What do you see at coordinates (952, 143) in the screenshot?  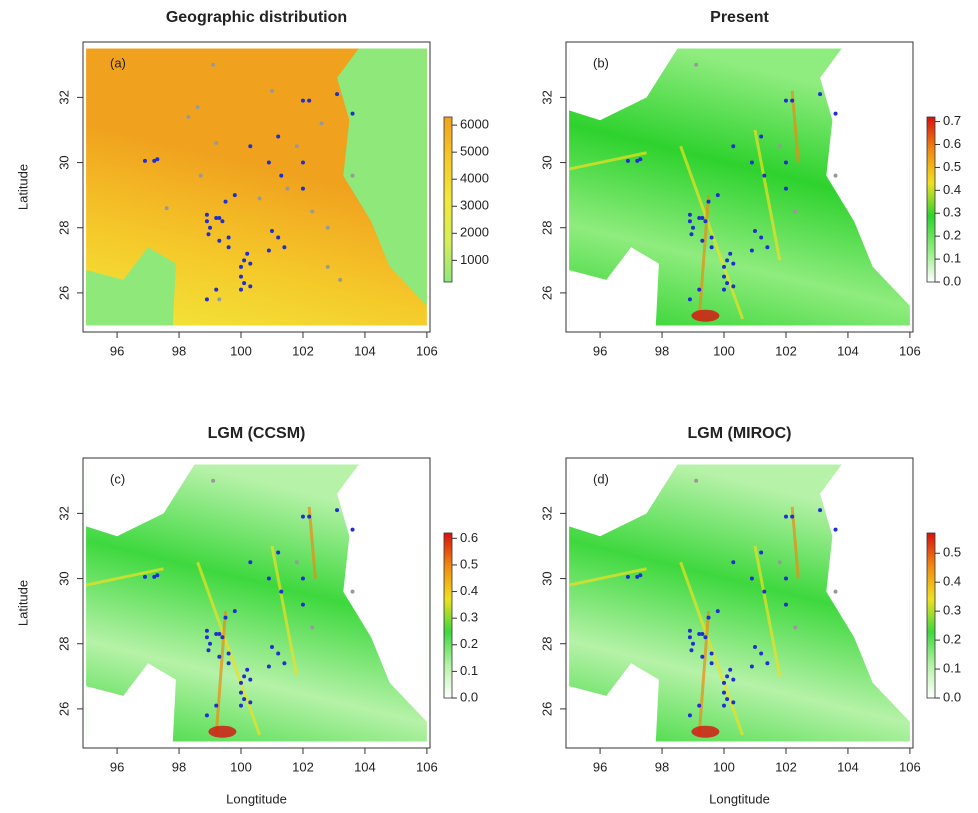 I see `colorbar-tick-label: 0.6` at bounding box center [952, 143].